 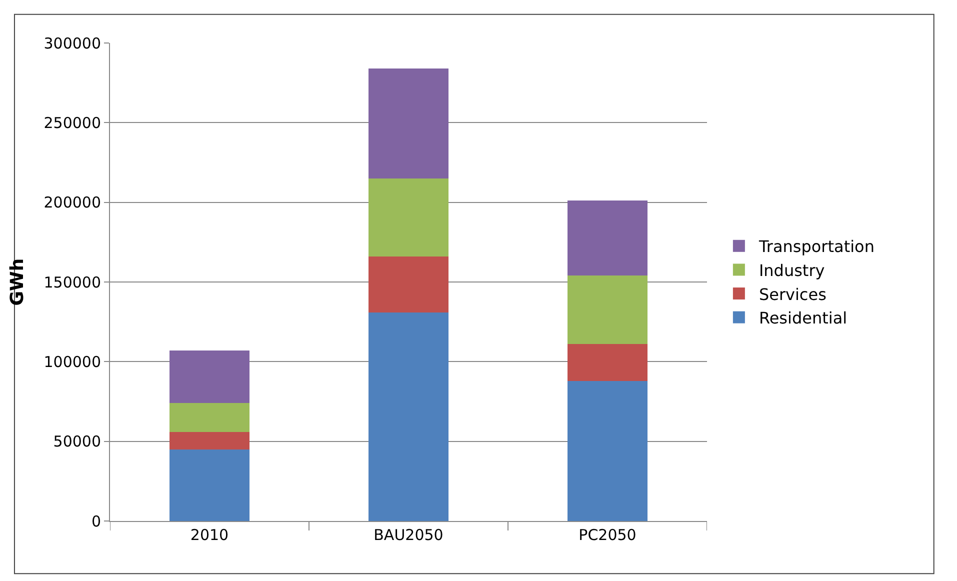 What do you see at coordinates (409, 535) in the screenshot?
I see `x-tick-label: BAU2050` at bounding box center [409, 535].